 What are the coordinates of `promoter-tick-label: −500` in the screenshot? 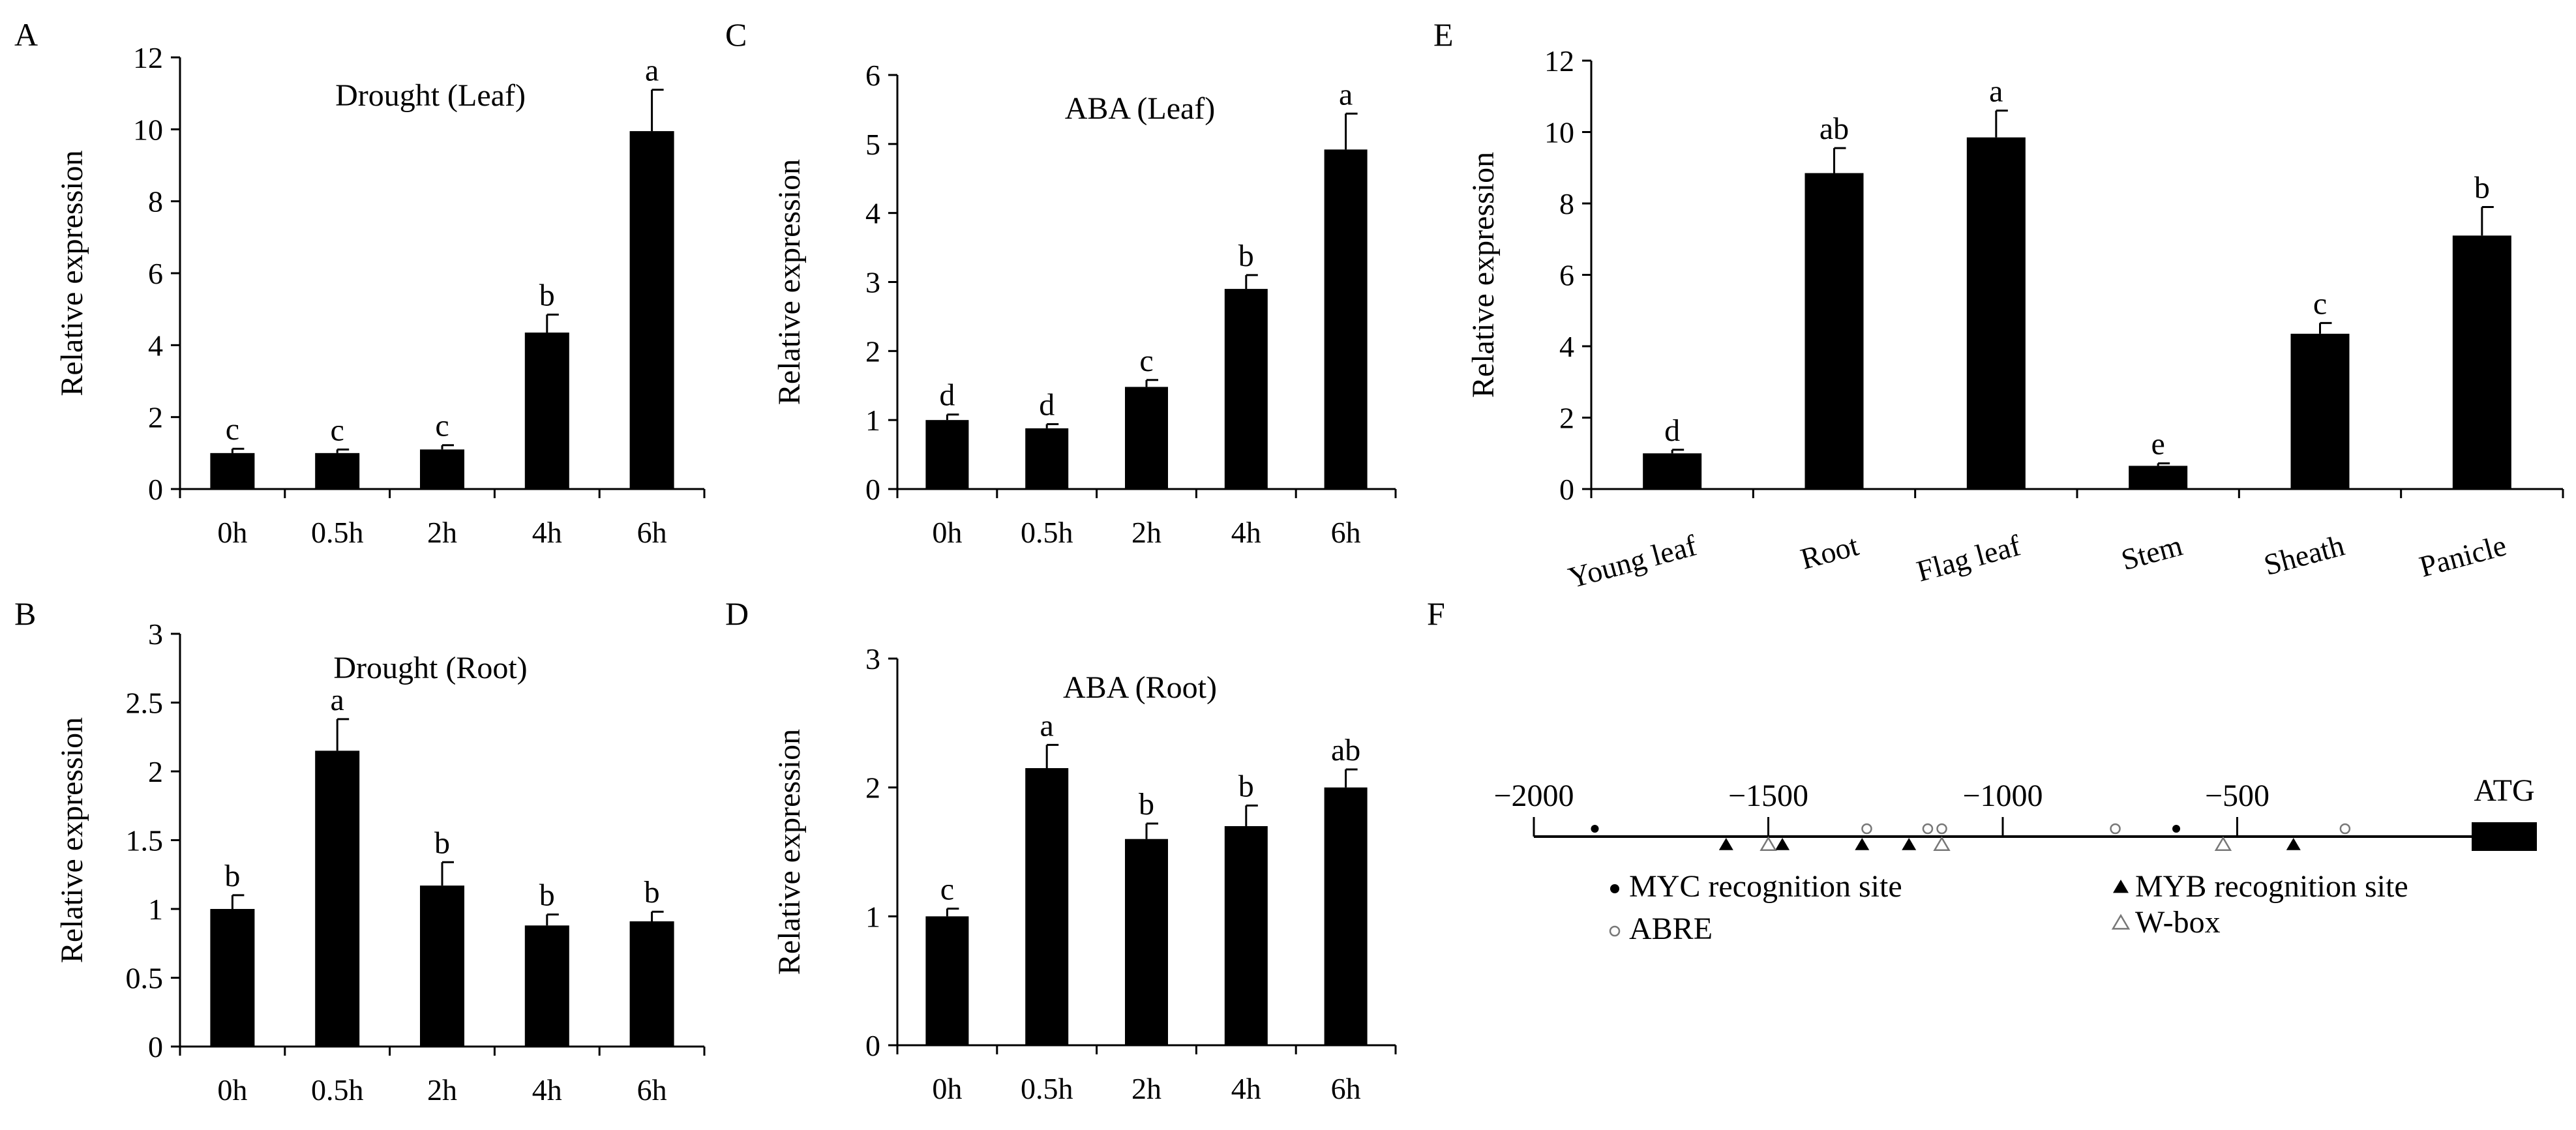 It's located at (2237, 796).